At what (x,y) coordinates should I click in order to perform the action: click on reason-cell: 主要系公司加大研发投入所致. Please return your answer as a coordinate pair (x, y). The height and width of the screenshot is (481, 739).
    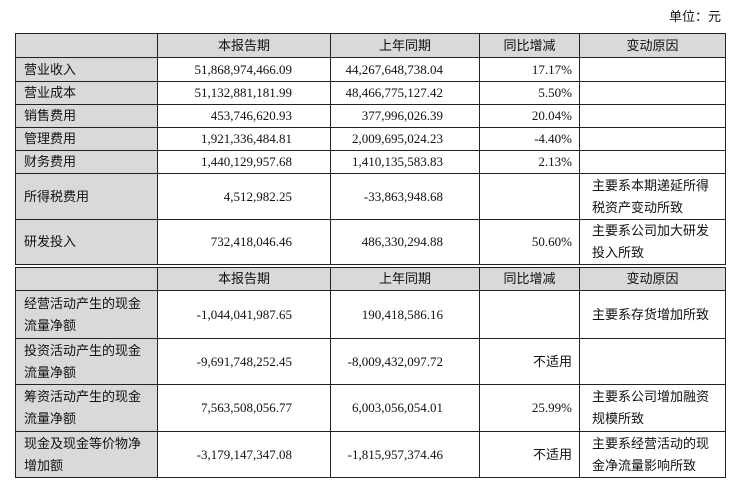
    Looking at the image, I should click on (652, 243).